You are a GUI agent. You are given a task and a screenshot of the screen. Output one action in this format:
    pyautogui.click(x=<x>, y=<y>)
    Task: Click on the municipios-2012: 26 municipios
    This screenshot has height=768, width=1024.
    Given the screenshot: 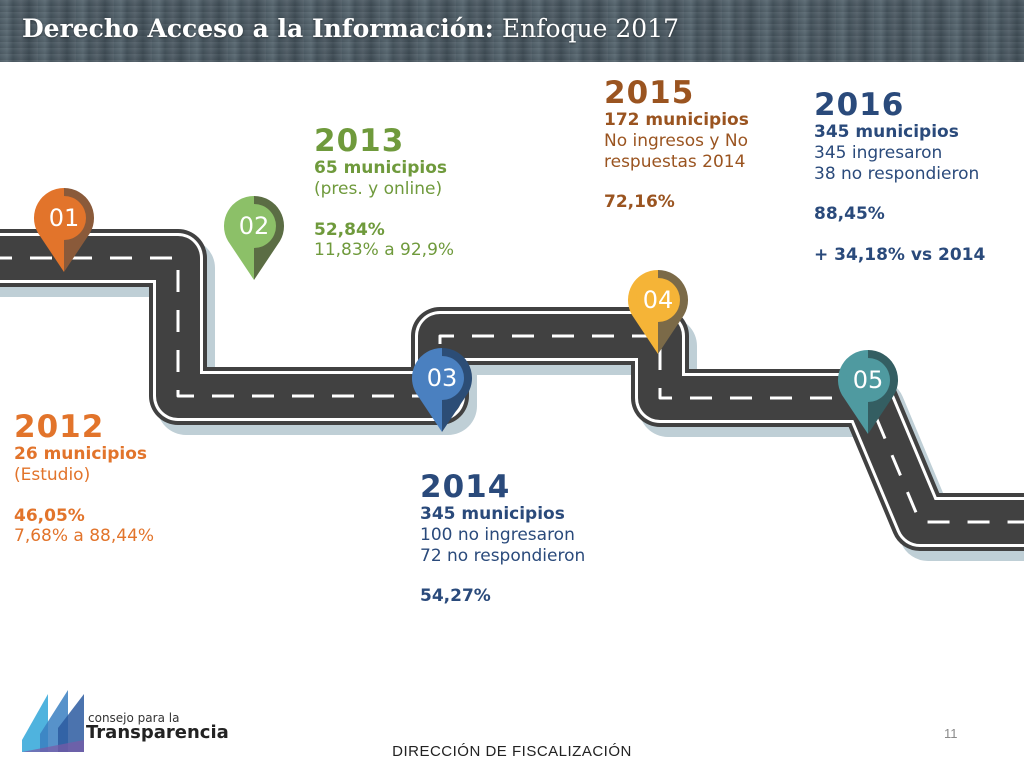 What is the action you would take?
    pyautogui.click(x=81, y=454)
    